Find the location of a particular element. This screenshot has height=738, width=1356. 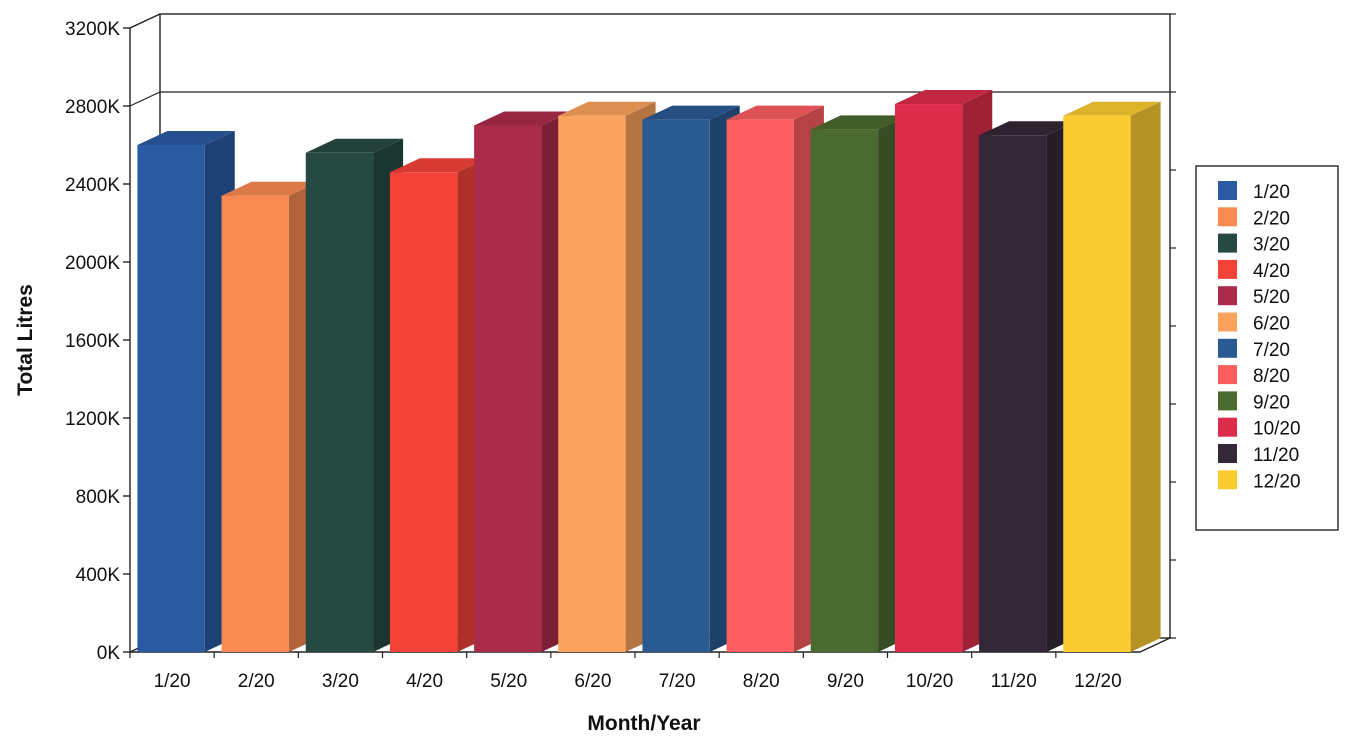

bar-12/20 is located at coordinates (1112, 376).